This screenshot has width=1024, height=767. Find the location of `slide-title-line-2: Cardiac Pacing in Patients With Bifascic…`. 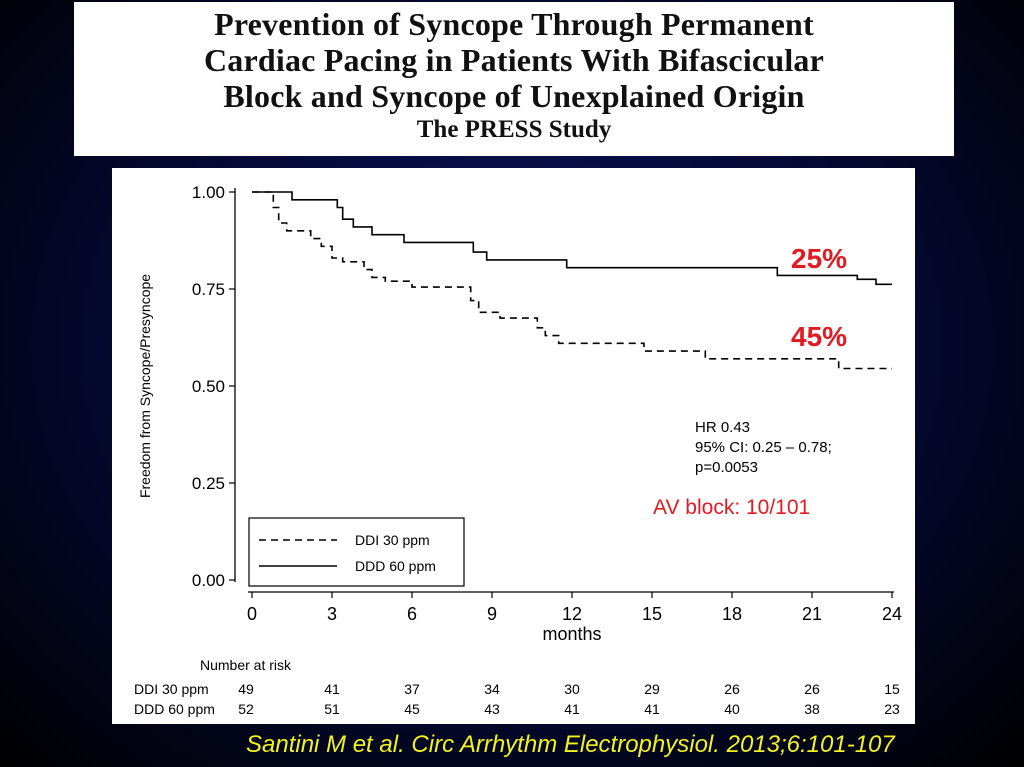

slide-title-line-2: Cardiac Pacing in Patients With Bifascic… is located at coordinates (514, 60).